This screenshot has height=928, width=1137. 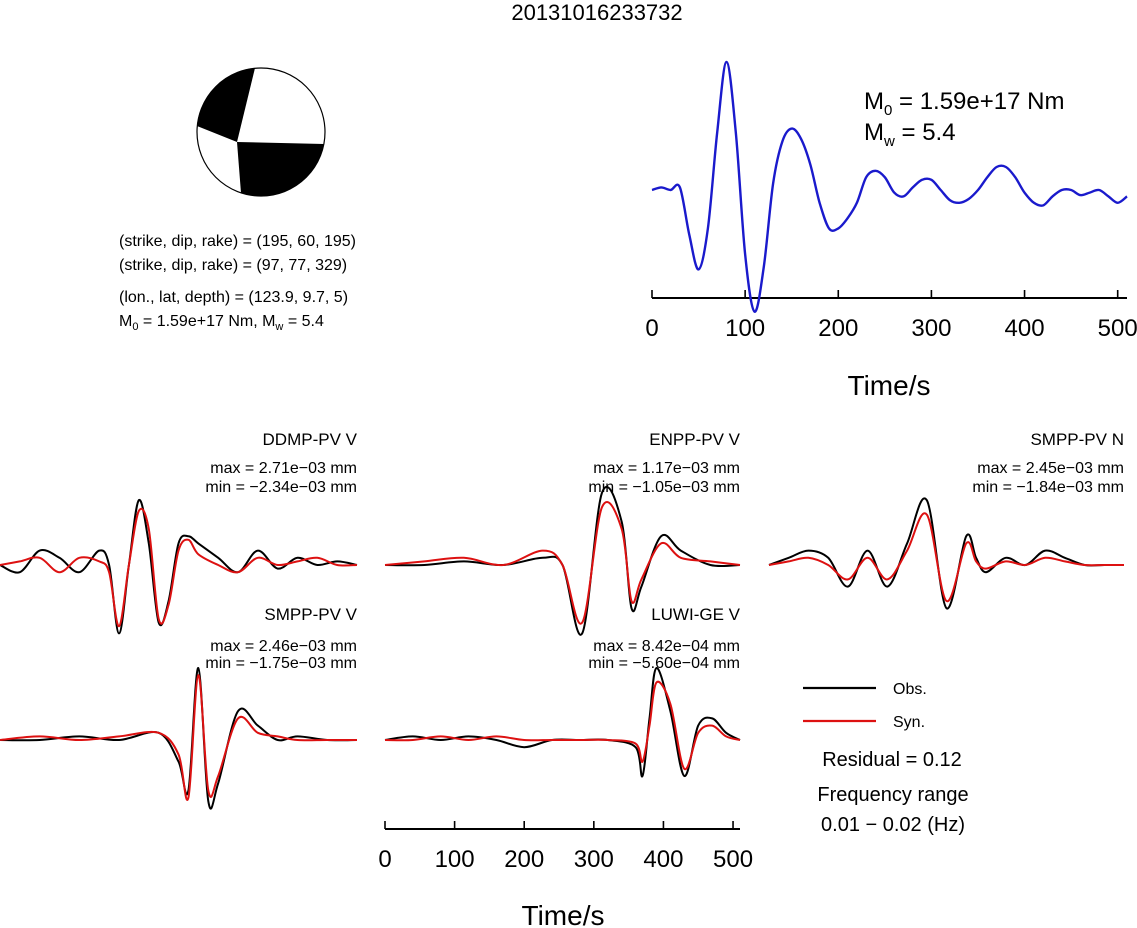 What do you see at coordinates (281, 487) in the screenshot?
I see `station-min: min = −2.34e−03 mm` at bounding box center [281, 487].